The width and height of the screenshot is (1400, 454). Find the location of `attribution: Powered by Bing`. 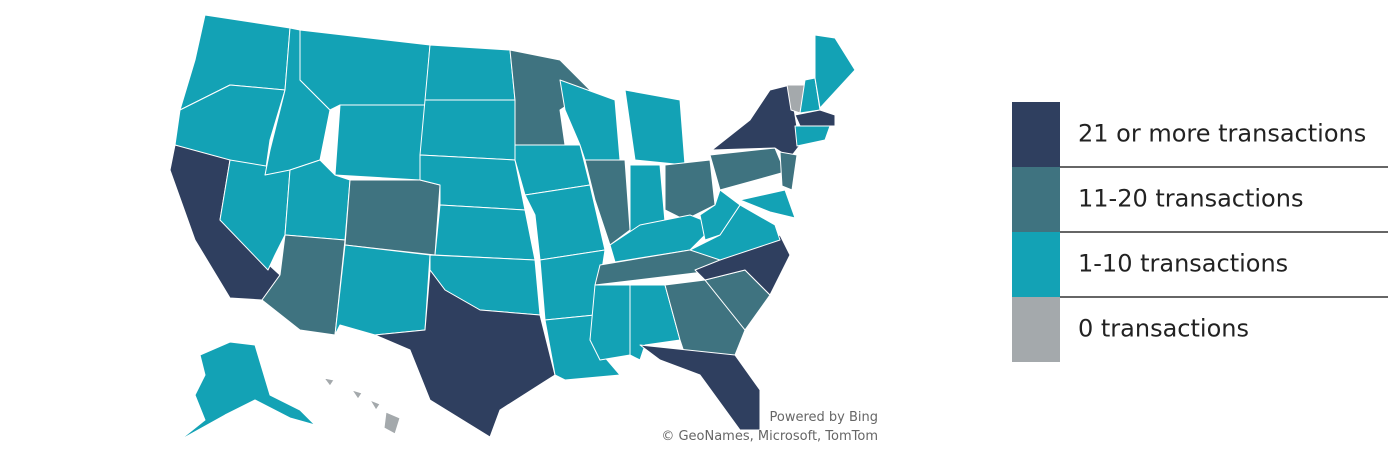

attribution: Powered by Bing is located at coordinates (823, 417).